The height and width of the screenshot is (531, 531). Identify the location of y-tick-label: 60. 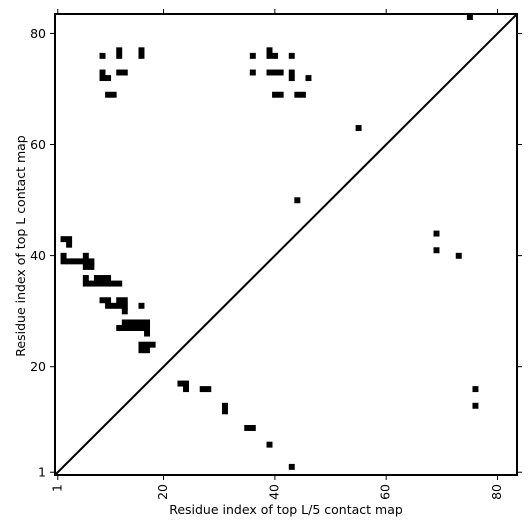
(38, 144).